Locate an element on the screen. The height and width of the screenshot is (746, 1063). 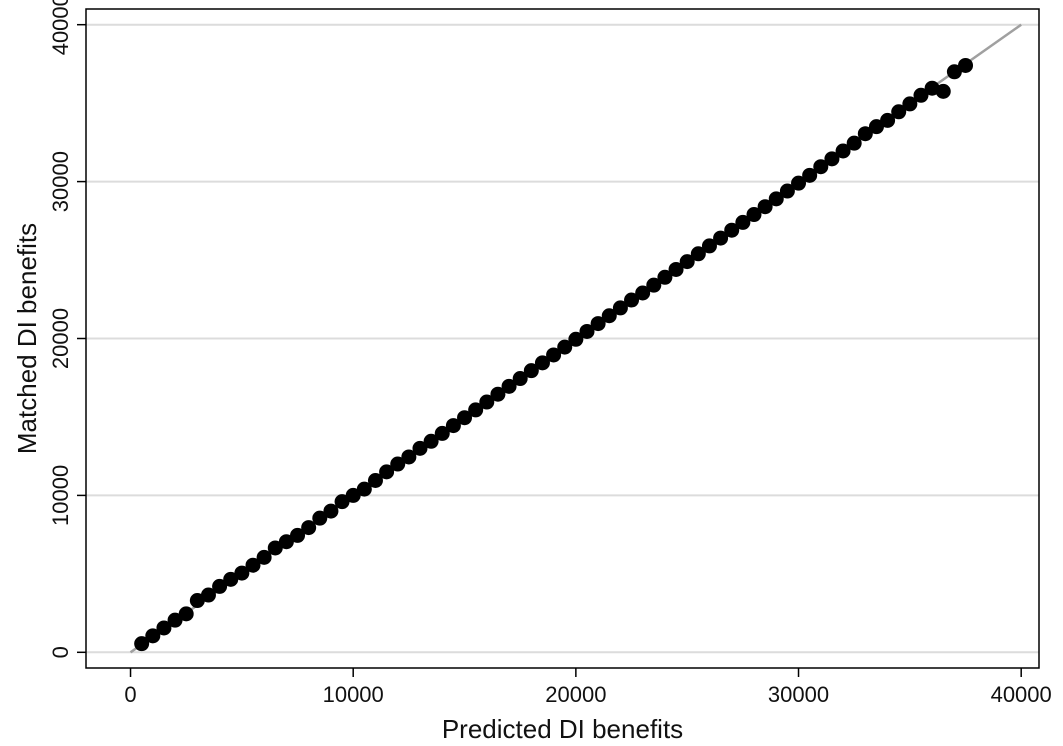
y-tick-label: 20000 is located at coordinates (60, 338).